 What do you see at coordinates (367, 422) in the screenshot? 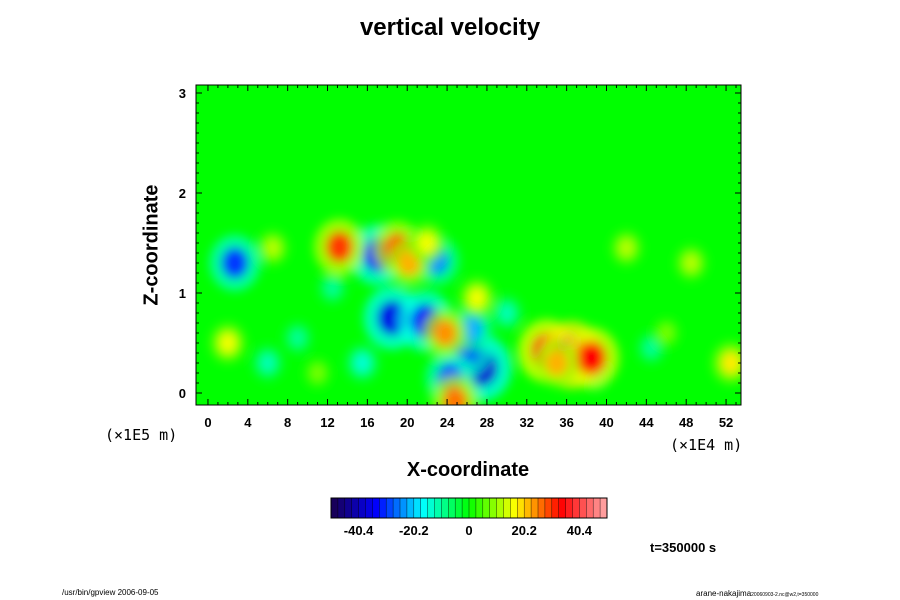
I see `x-tick-label: 16` at bounding box center [367, 422].